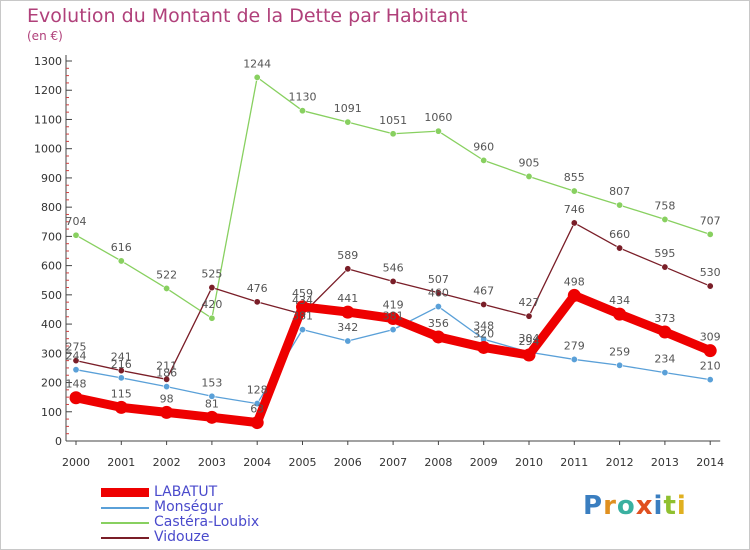  Describe the element at coordinates (484, 462) in the screenshot. I see `x-tick-label: 2009` at that location.